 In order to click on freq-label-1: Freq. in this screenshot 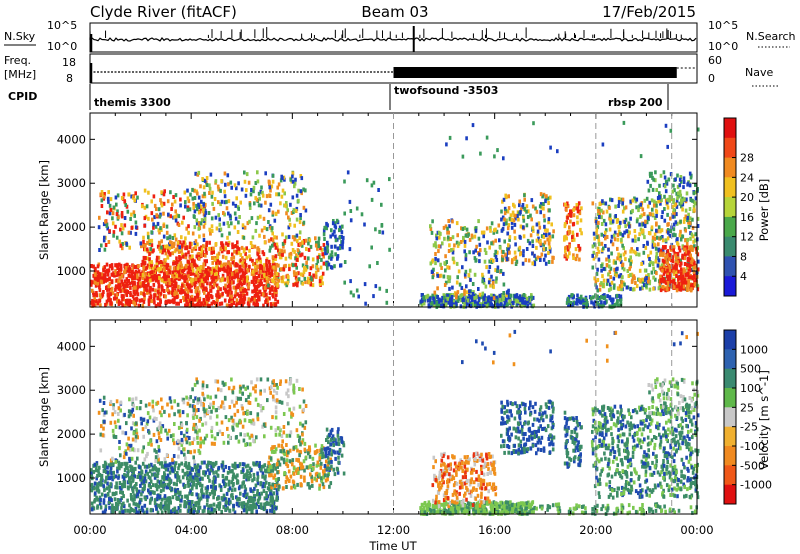, I will do `click(17, 60)`.